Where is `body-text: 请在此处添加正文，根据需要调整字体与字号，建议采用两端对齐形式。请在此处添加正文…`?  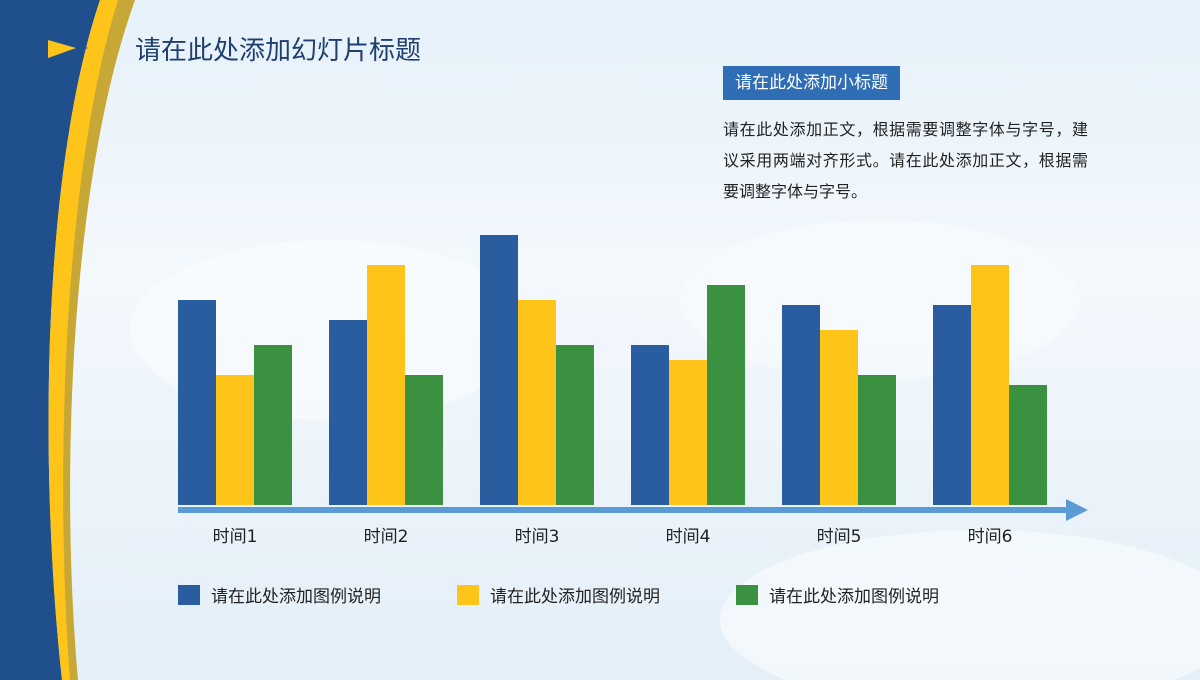 body-text: 请在此处添加正文，根据需要调整字体与字号，建议采用两端对齐形式。请在此处添加正文… is located at coordinates (905, 160).